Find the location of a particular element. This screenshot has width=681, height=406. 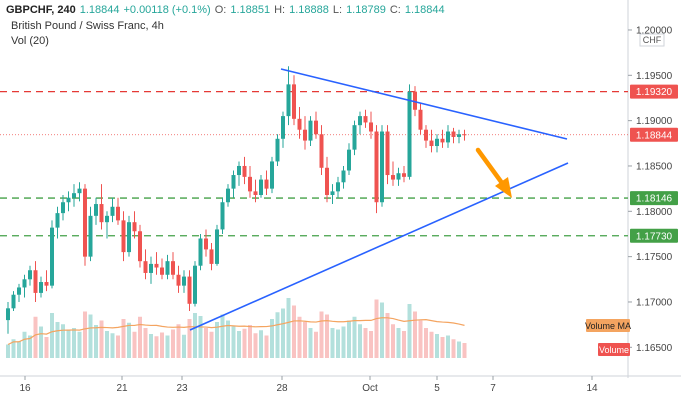

volume-ma-badge is located at coordinates (608, 325).